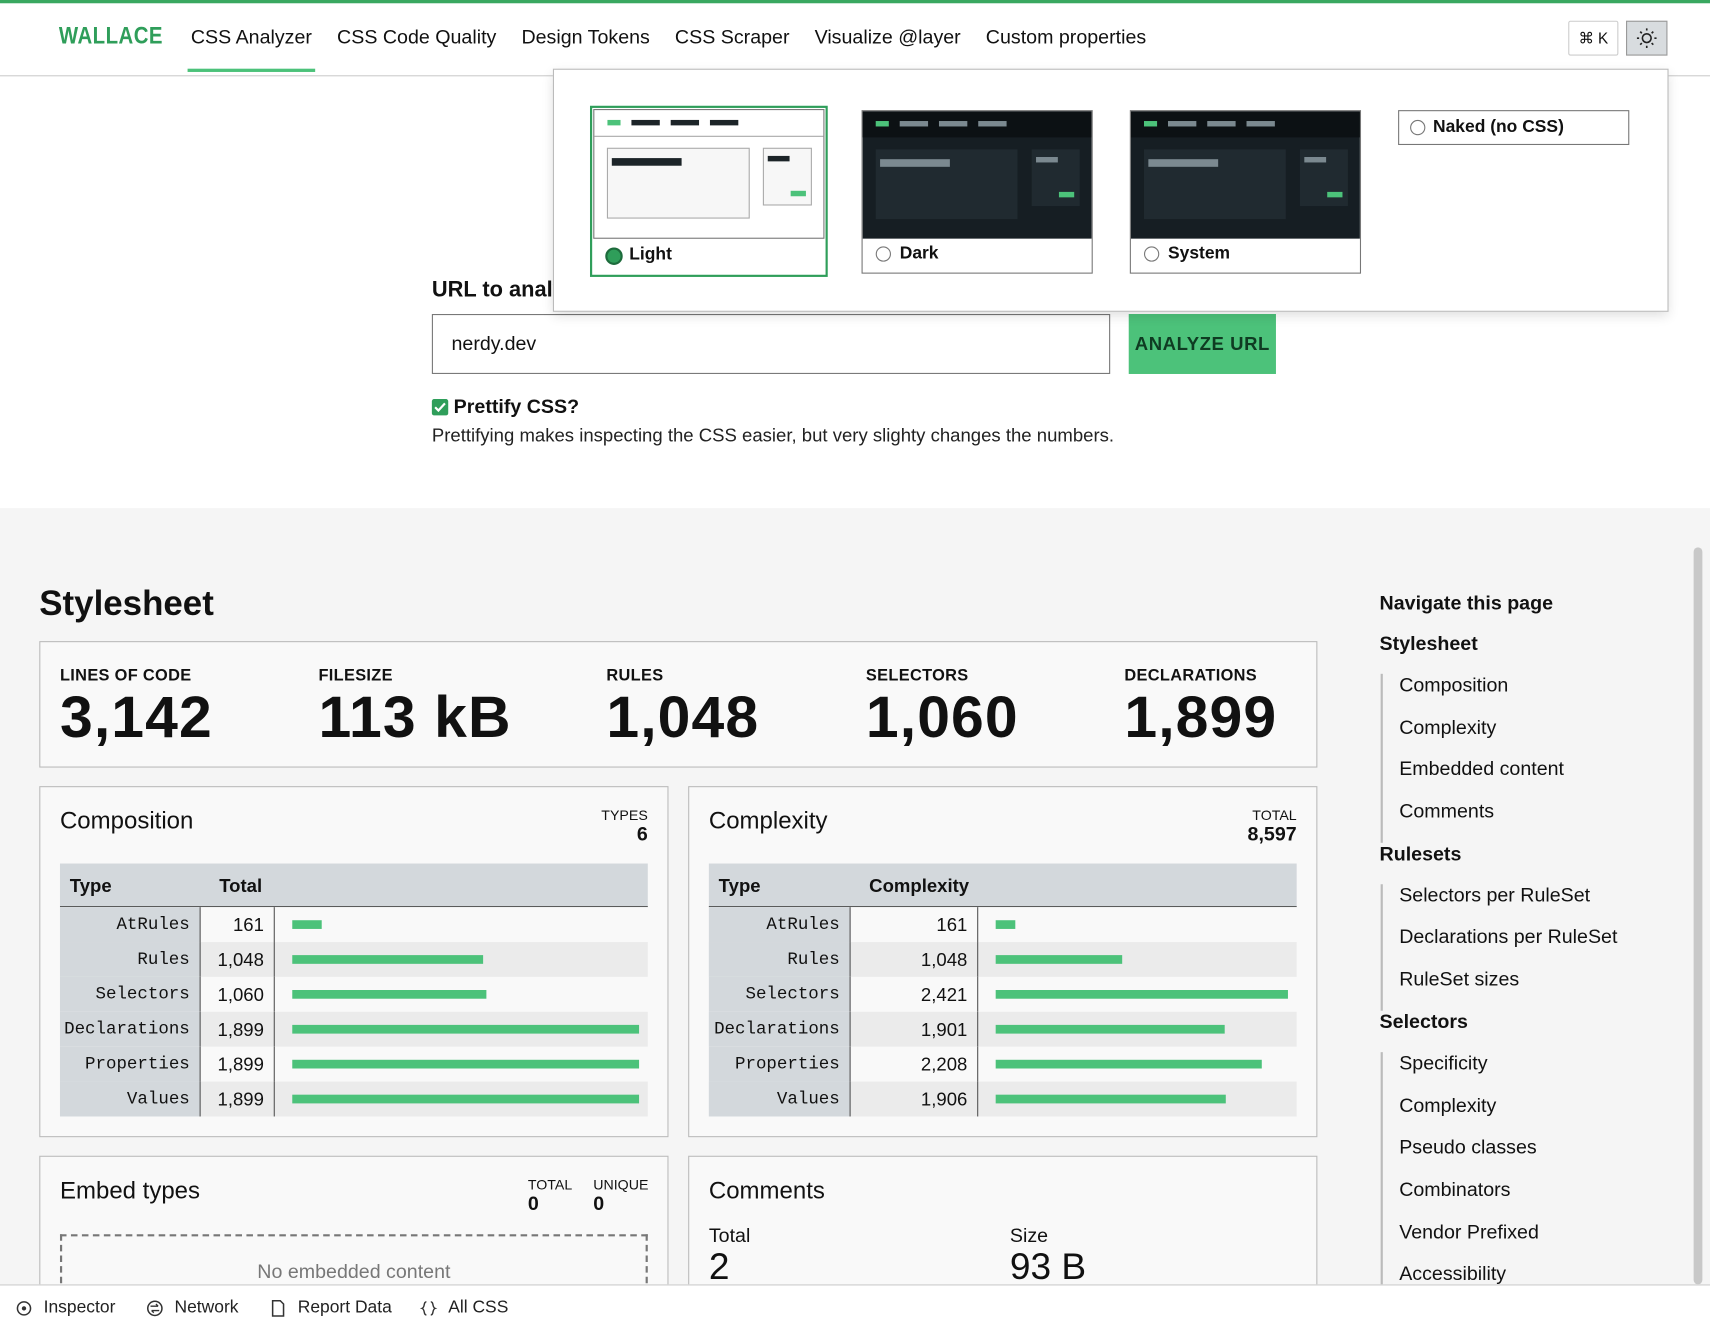  Describe the element at coordinates (1593, 38) in the screenshot. I see `shortcut-button: ⌘ K` at that location.